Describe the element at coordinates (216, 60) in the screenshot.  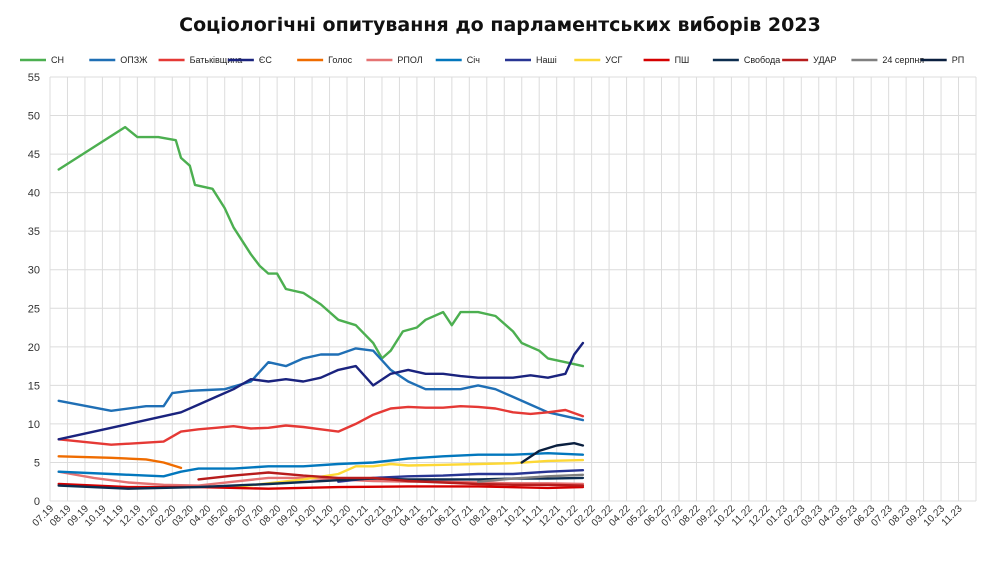
I see `legend-label: Батьківщина` at that location.